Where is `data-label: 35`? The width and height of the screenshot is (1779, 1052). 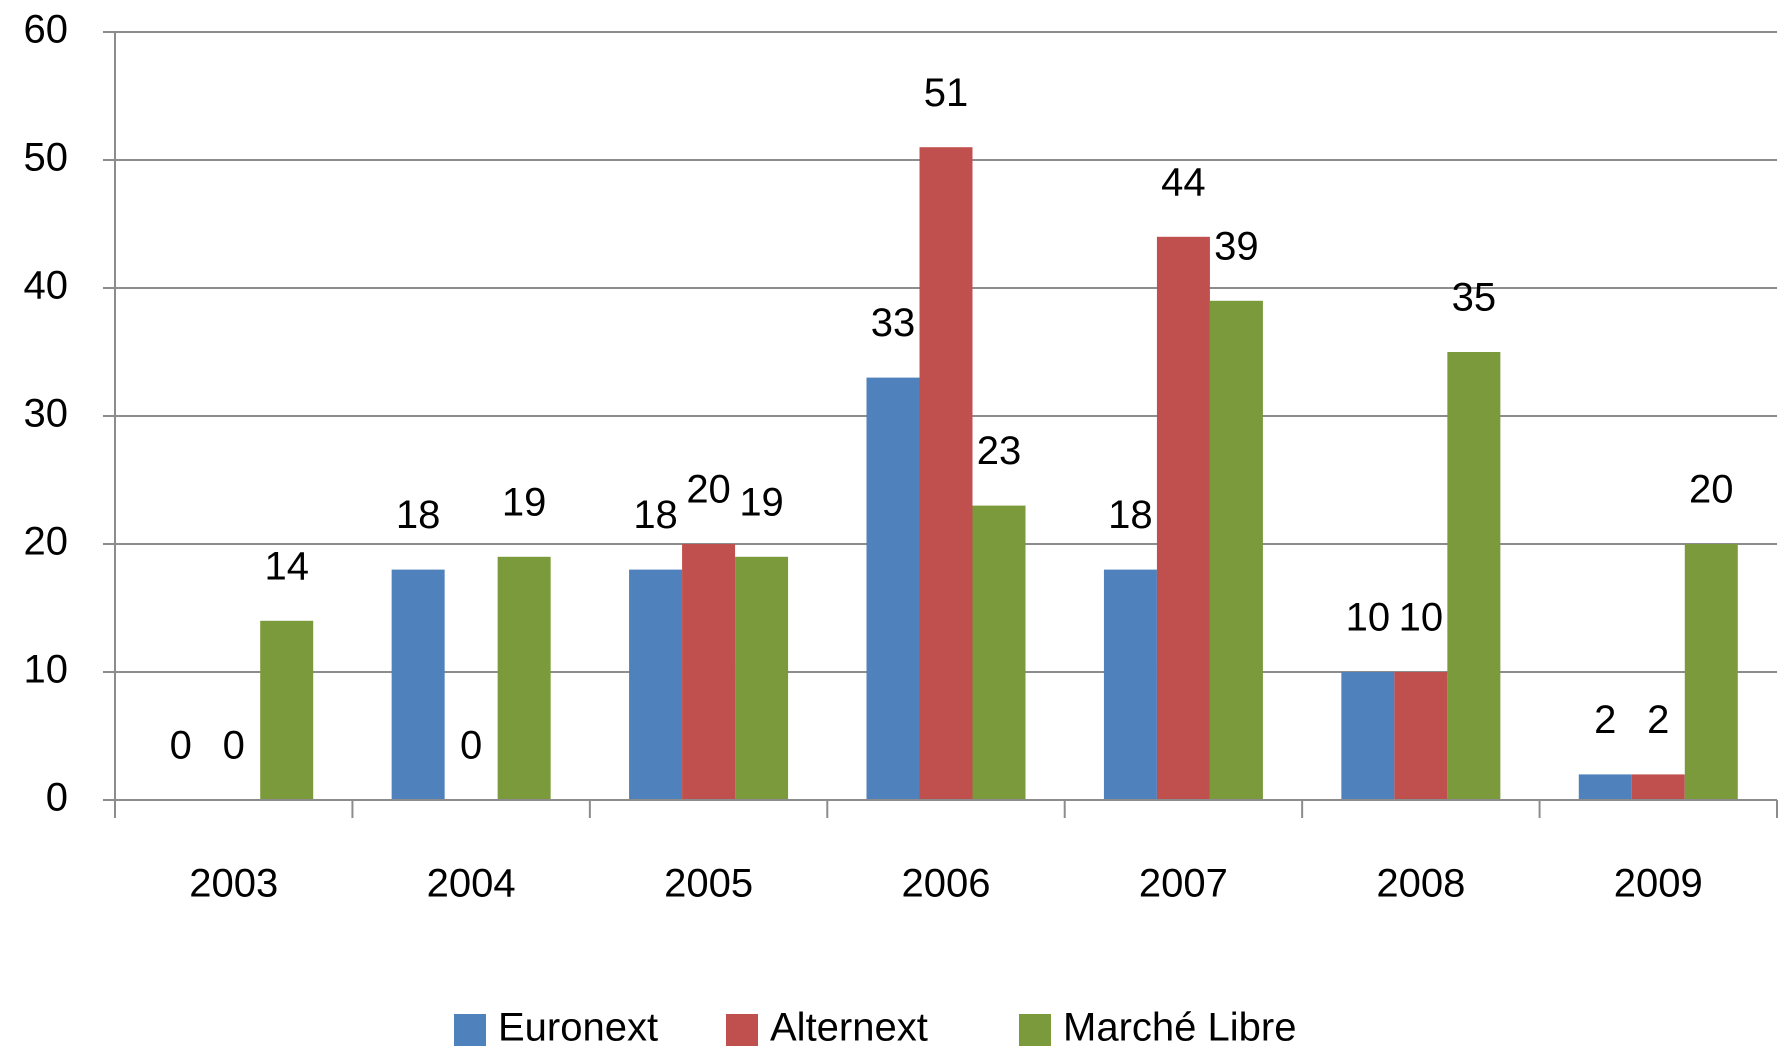
data-label: 35 is located at coordinates (1474, 298).